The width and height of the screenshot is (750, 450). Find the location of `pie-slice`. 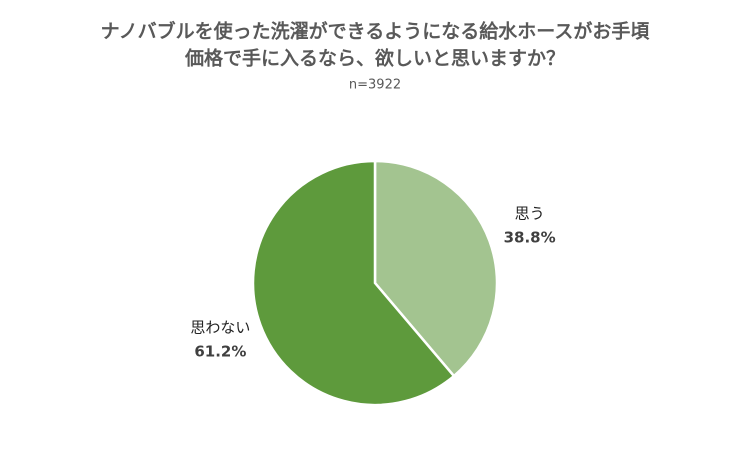

pie-slice is located at coordinates (436, 268).